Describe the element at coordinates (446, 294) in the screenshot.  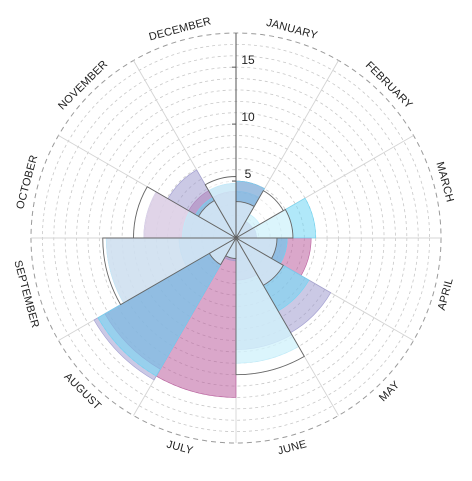
I see `month-label-april: APRIL` at that location.